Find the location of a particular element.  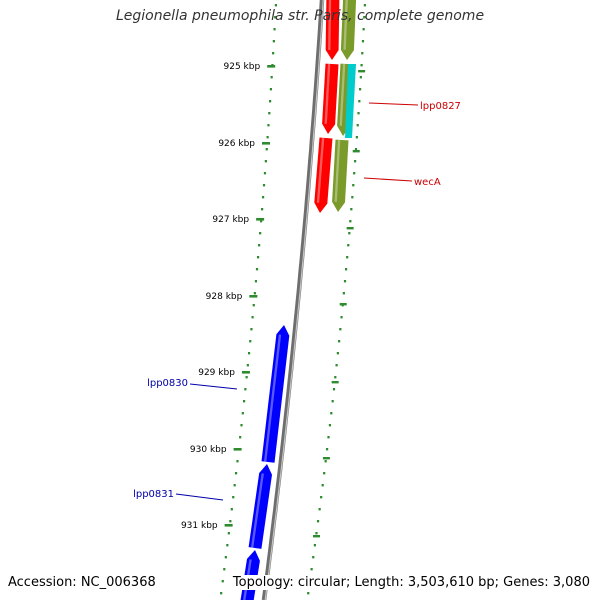

outer-tick-ring is located at coordinates (336, 299).